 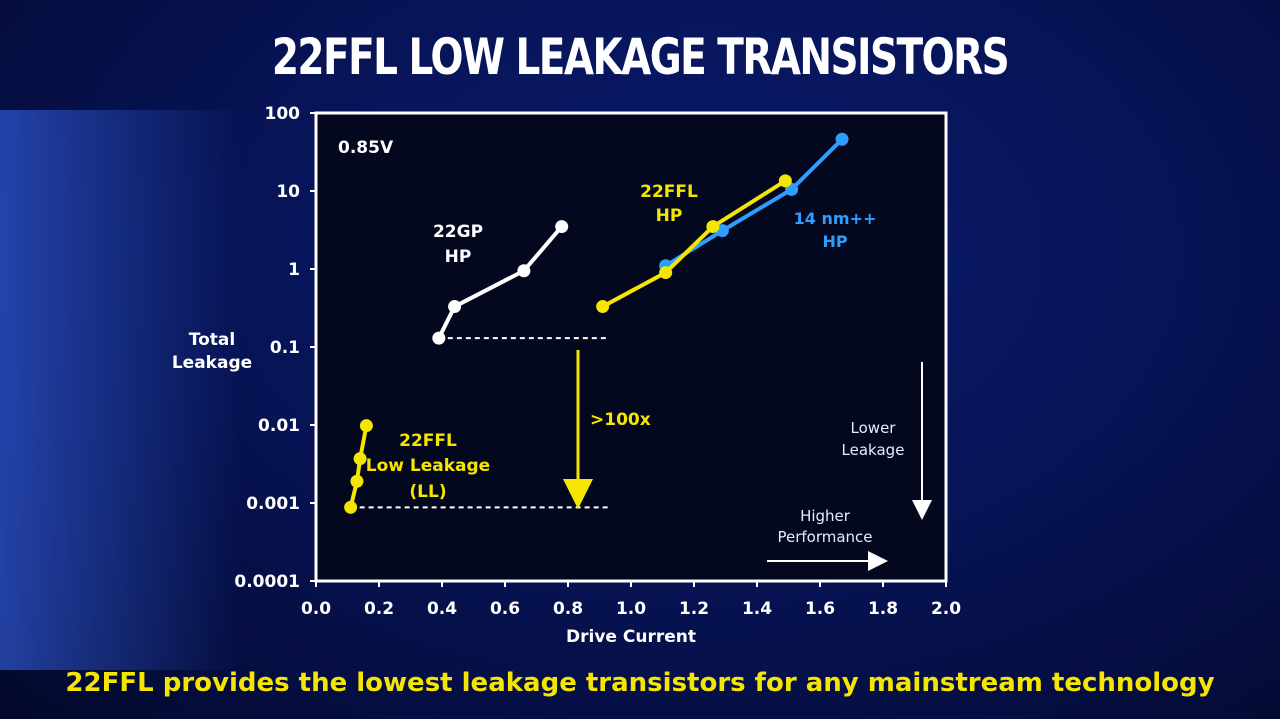 I want to click on x-tick-label: 1.6, so click(x=820, y=609).